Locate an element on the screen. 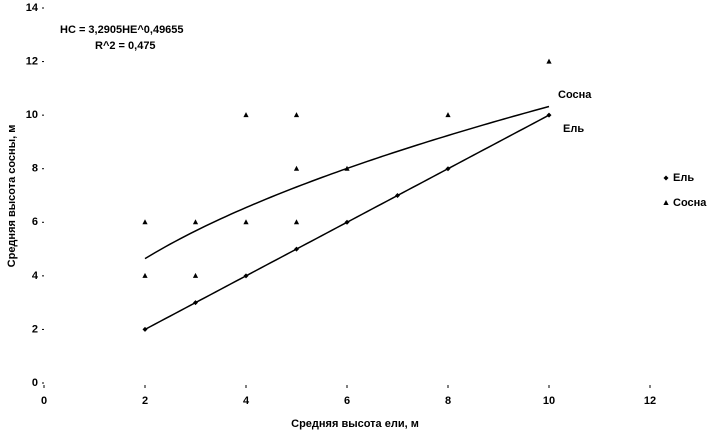 The height and width of the screenshot is (434, 713). x-tick-label: 12 is located at coordinates (650, 401).